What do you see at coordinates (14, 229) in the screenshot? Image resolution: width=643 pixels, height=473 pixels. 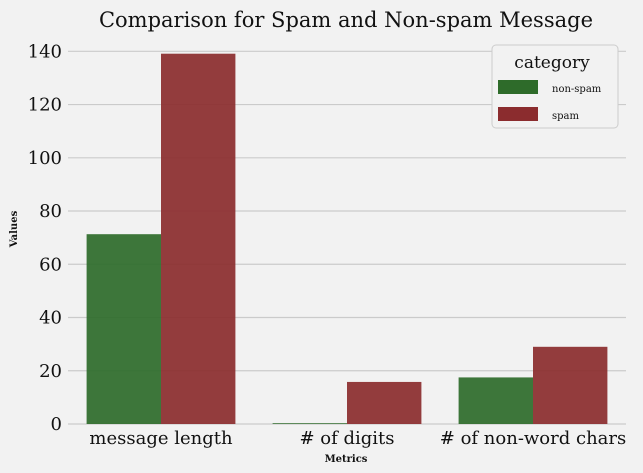 I see `y-axis-label: Values` at bounding box center [14, 229].